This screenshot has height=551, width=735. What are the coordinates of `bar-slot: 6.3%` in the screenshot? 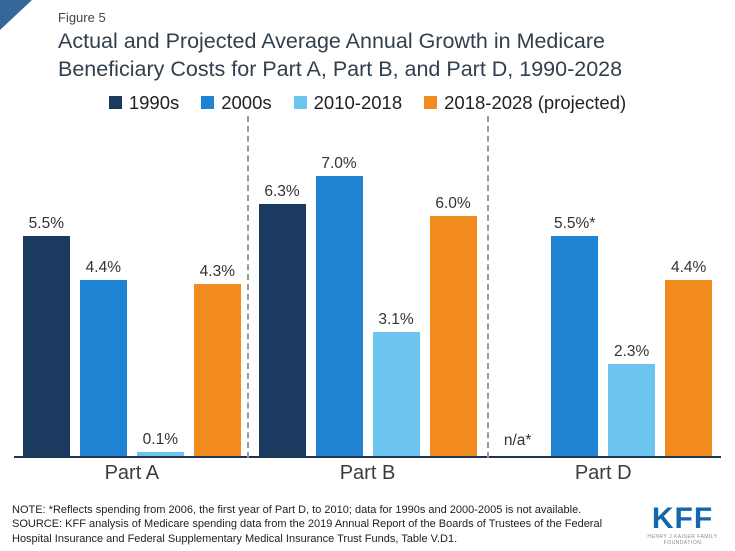 It's located at (282, 319).